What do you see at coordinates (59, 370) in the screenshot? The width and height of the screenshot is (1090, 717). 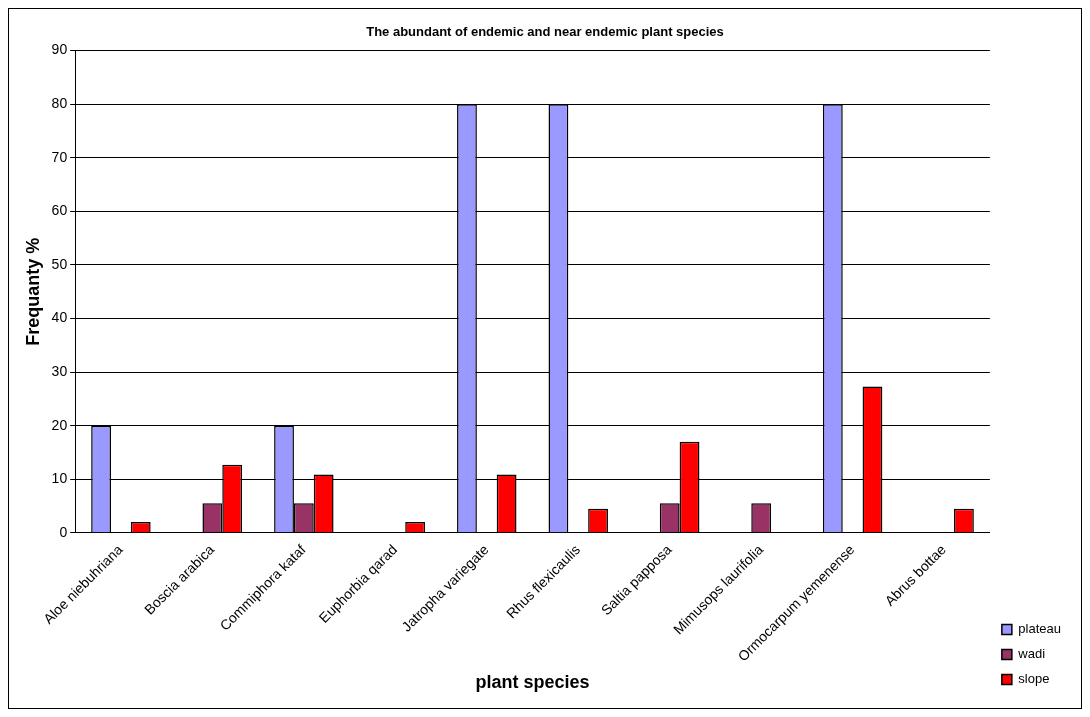 I see `y-tick-label: 30` at bounding box center [59, 370].